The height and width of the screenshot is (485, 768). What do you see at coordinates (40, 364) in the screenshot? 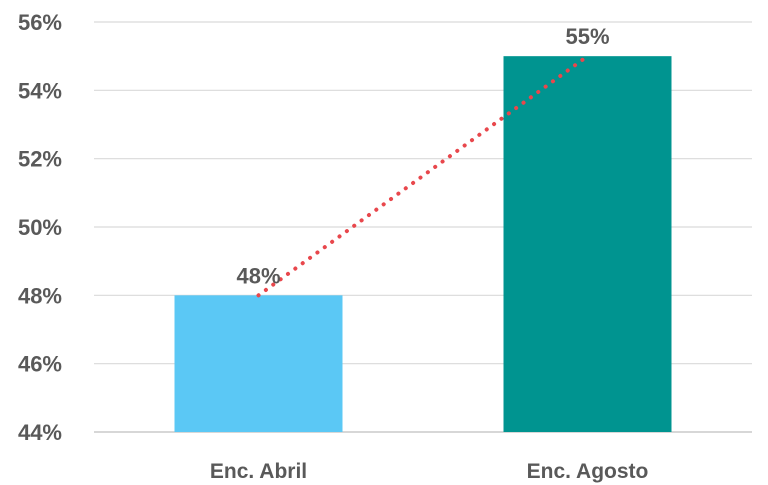
I see `y-tick-label: 46%` at bounding box center [40, 364].